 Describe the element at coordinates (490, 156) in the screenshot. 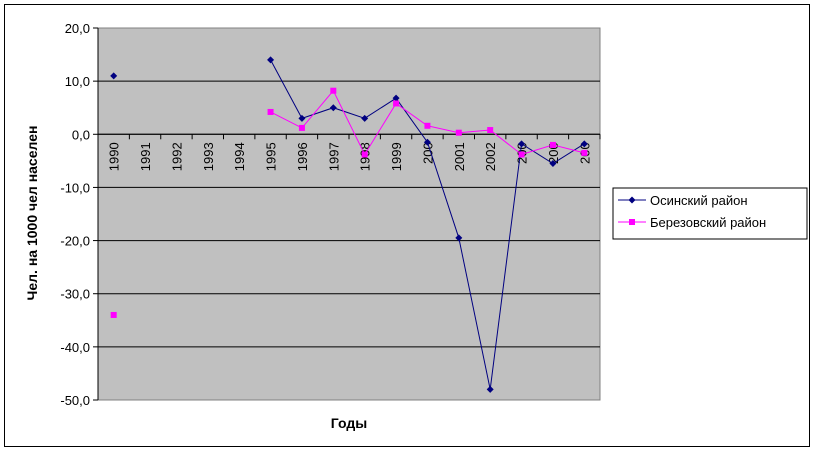

I see `x-tick-label: 2002` at that location.